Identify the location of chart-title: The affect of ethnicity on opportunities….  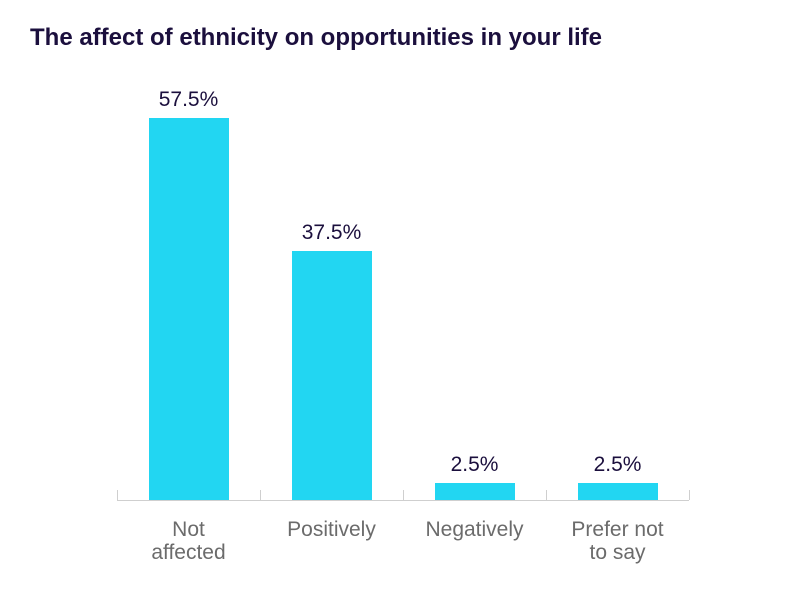
(316, 37).